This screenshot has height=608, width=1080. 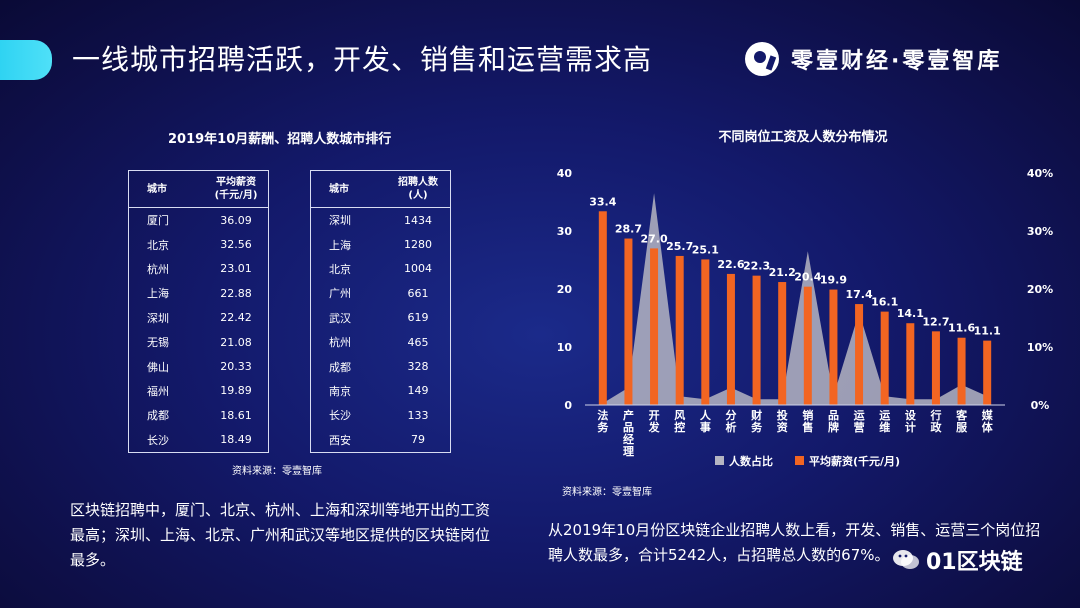 What do you see at coordinates (158, 221) in the screenshot?
I see `row-city: 厦门` at bounding box center [158, 221].